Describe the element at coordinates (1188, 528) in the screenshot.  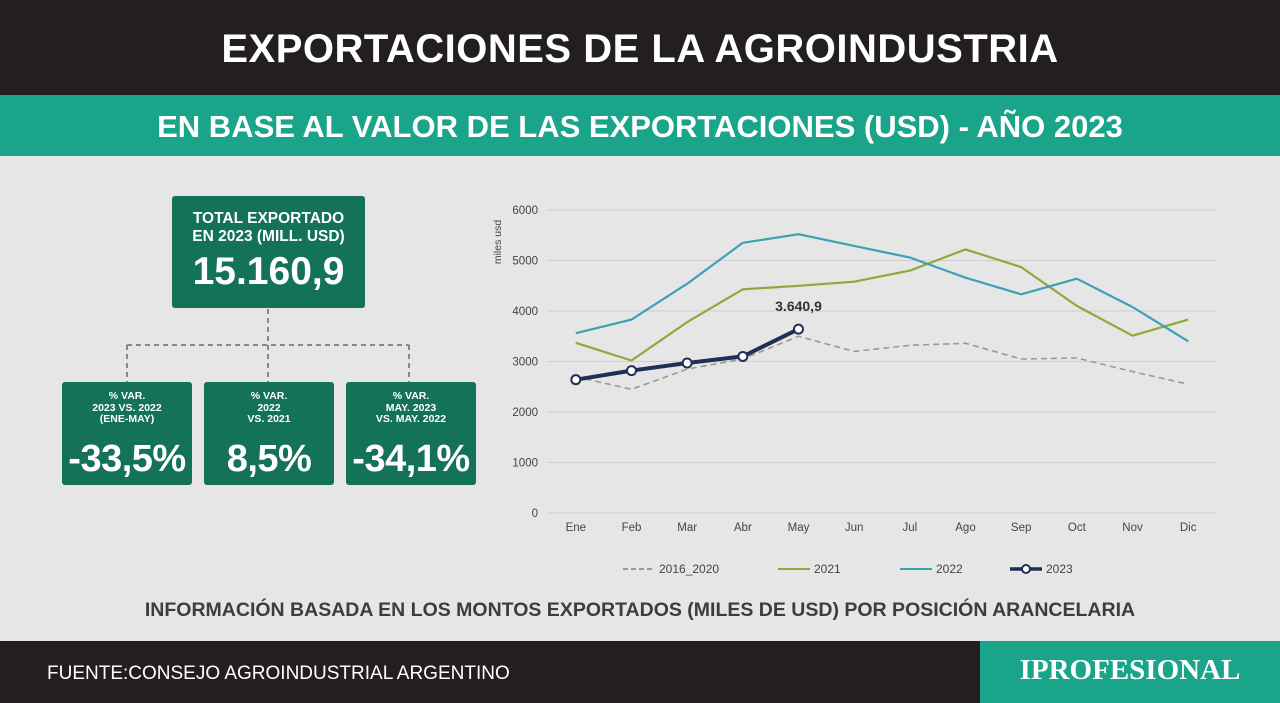
I see `x-tick-label: Dic` at that location.